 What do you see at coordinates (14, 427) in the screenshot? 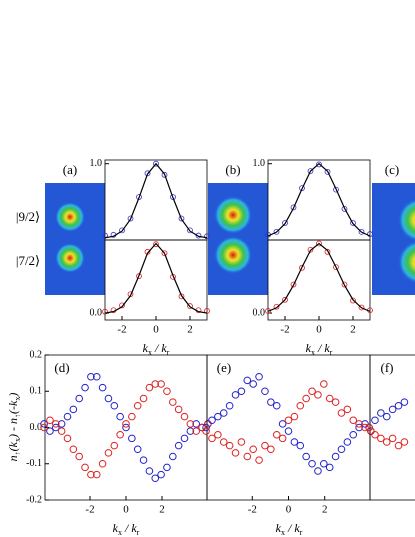
I see `axis-label: n↑(kx) - n↑(-kx)` at bounding box center [14, 427].